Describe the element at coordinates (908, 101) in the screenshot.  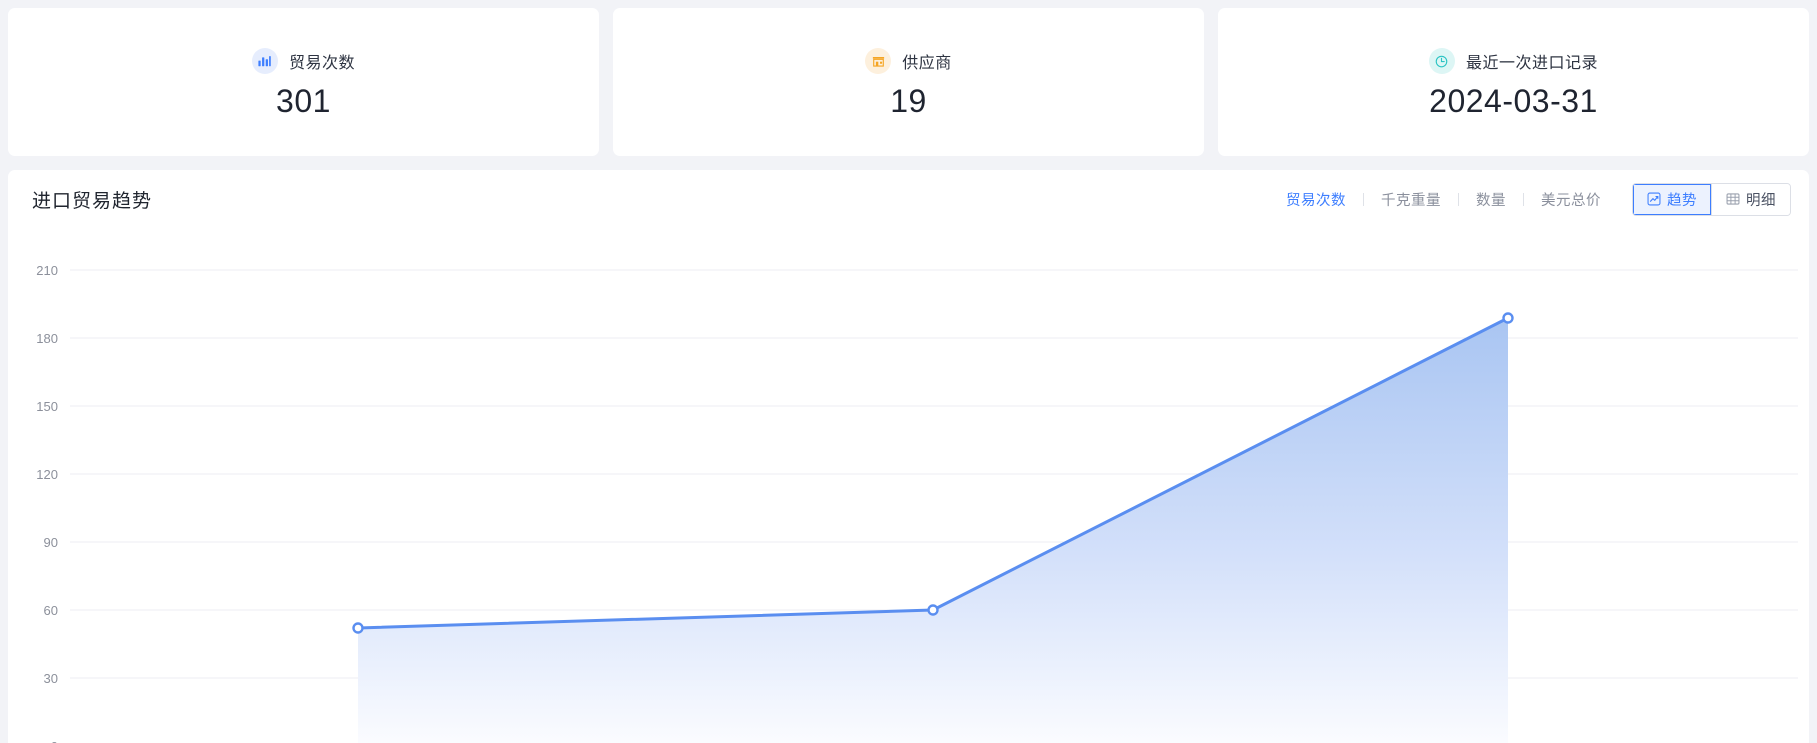
I see `stat-card-value: 19` at that location.